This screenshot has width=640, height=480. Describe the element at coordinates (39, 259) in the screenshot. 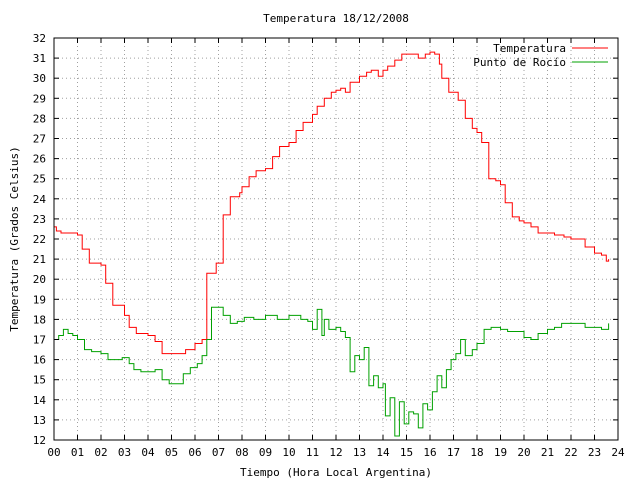

I see `y-tick-label: 21` at that location.